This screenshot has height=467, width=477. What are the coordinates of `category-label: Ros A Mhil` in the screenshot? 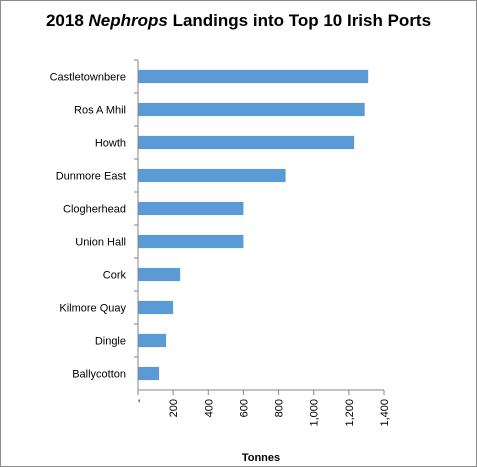 It's located at (100, 111).